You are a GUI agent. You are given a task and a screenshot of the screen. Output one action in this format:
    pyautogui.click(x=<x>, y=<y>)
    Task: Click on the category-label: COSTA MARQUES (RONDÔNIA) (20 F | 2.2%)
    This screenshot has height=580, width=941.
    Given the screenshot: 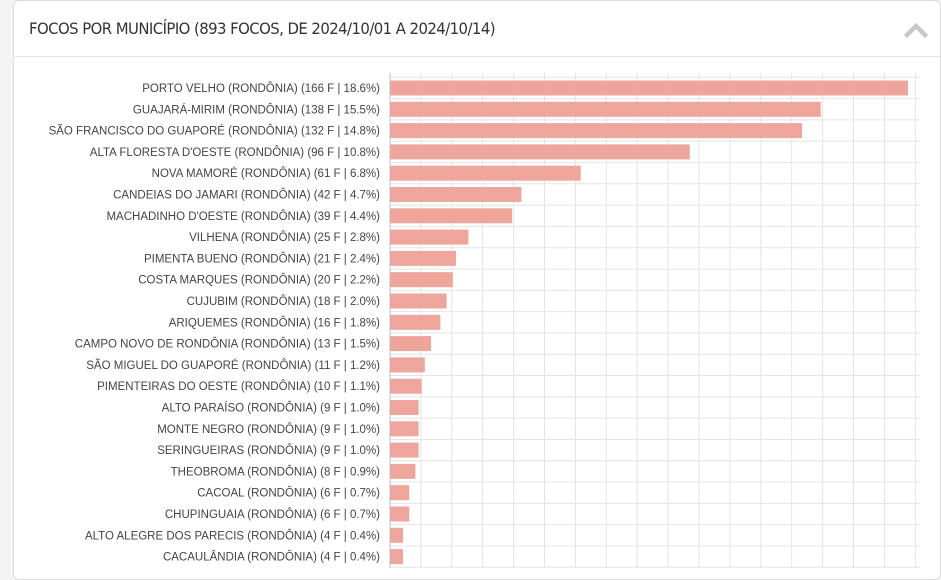 What is the action you would take?
    pyautogui.click(x=259, y=280)
    